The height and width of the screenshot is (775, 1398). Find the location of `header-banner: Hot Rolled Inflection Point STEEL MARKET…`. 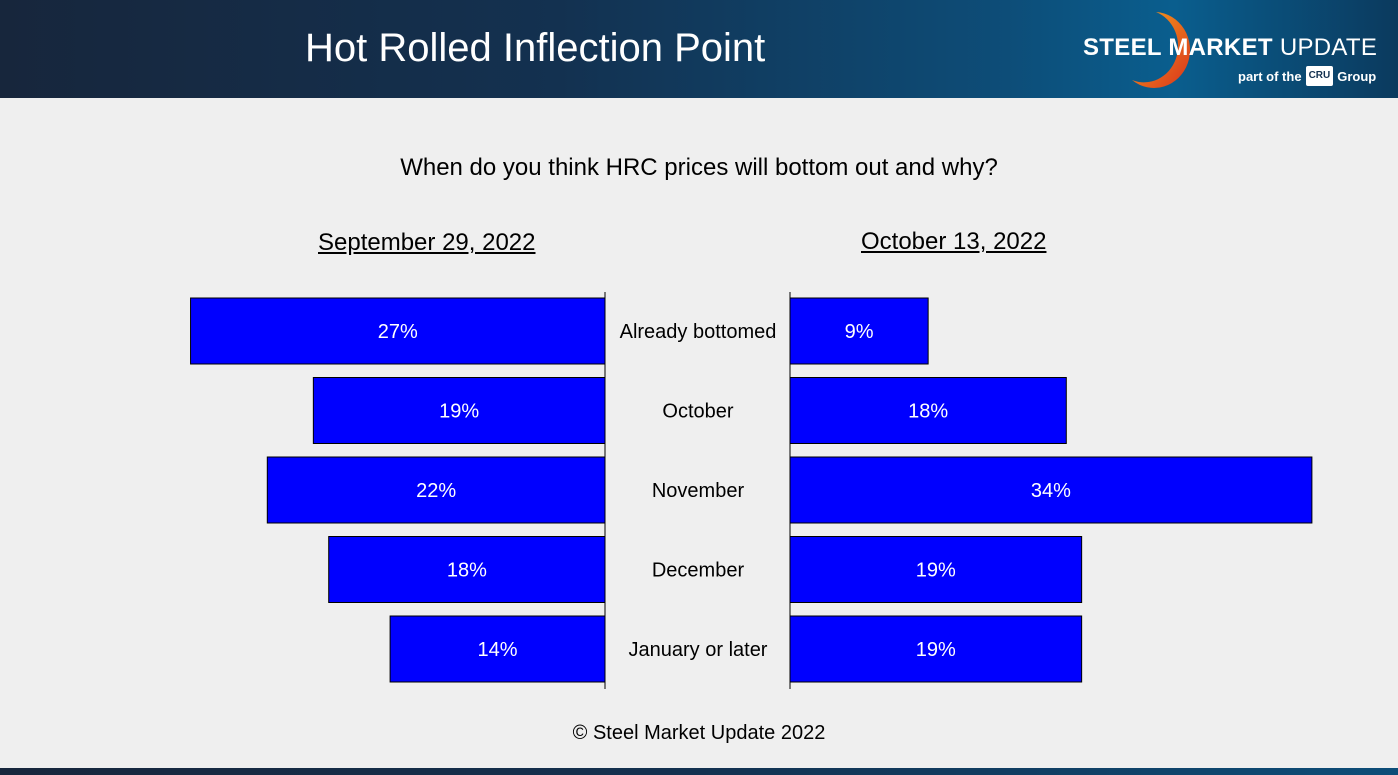

header-banner: Hot Rolled Inflection Point STEEL MARKET… is located at coordinates (699, 49).